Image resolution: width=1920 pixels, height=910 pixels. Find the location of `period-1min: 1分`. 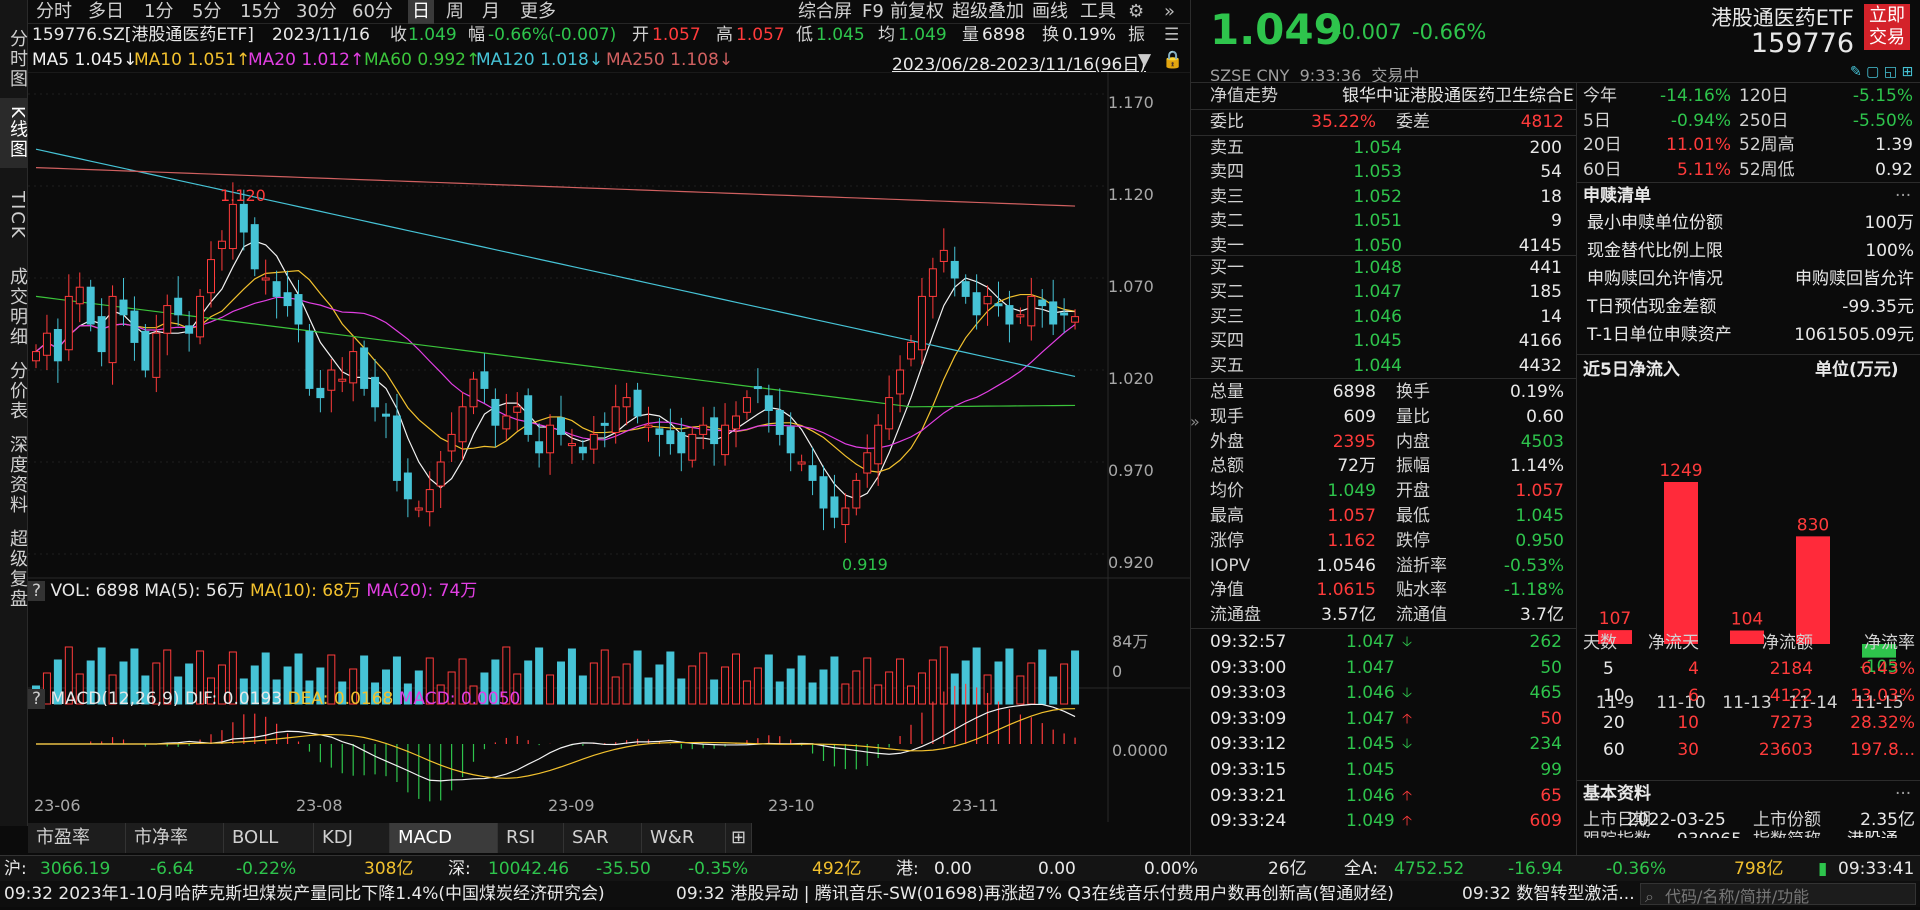

period-1min: 1分 is located at coordinates (159, 11).